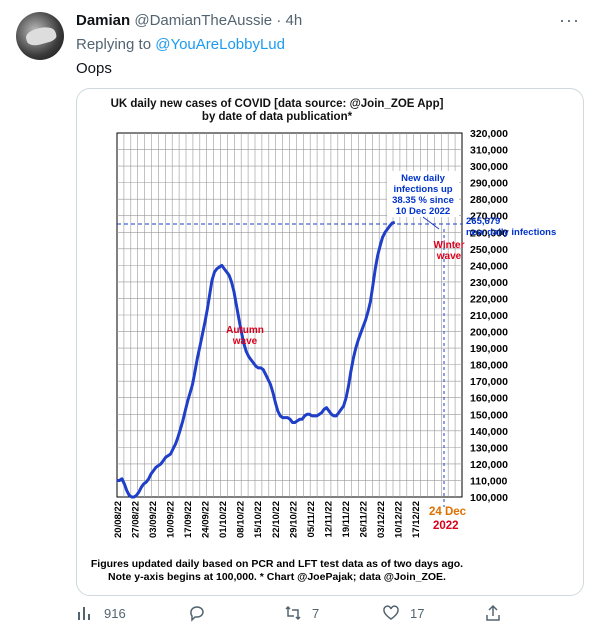 This screenshot has width=598, height=637. Describe the element at coordinates (489, 333) in the screenshot. I see `y-tick-label: 200,000` at that location.